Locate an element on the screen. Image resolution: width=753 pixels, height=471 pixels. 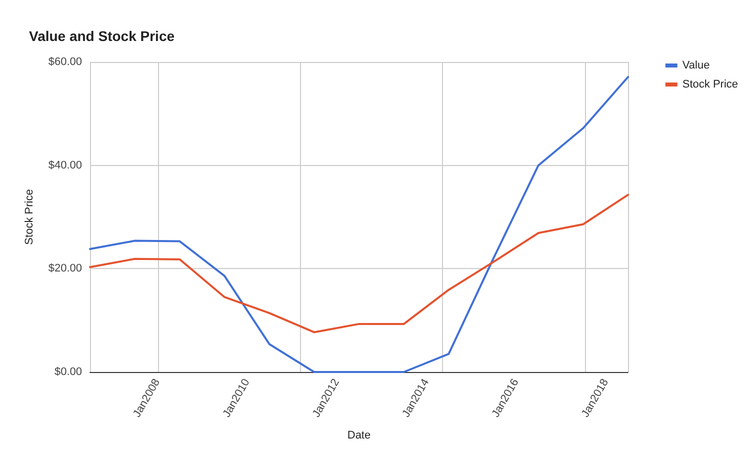
y-tick-label: $0.00 is located at coordinates (68, 372).